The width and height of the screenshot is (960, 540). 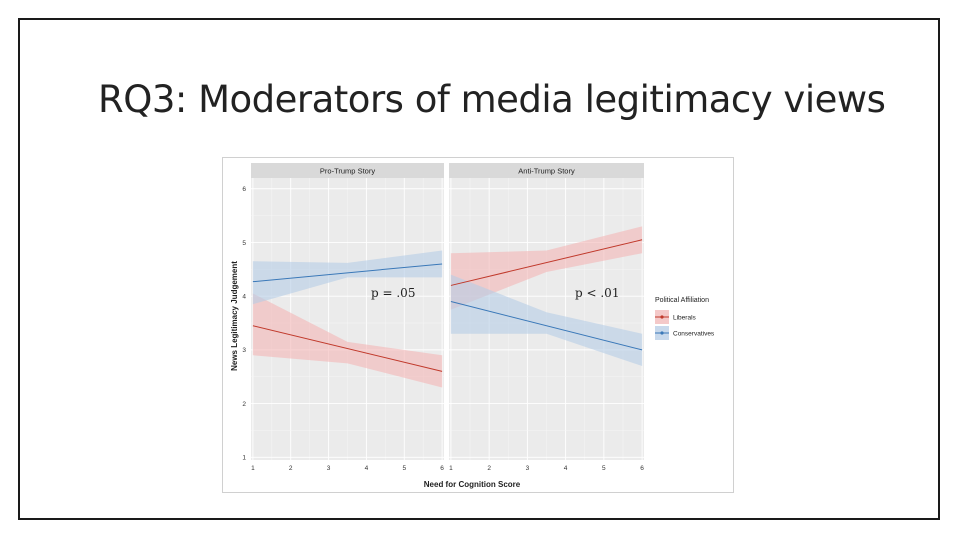 What do you see at coordinates (472, 484) in the screenshot?
I see `x-axis-label: Need for Cognition Score` at bounding box center [472, 484].